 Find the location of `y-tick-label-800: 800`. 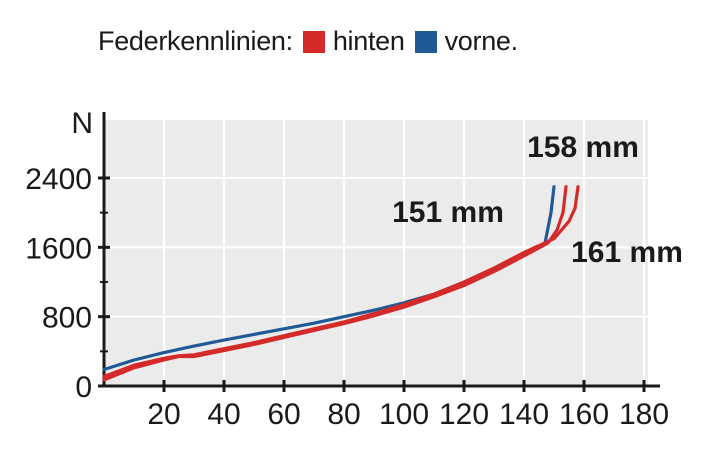

y-tick-label-800: 800 is located at coordinates (67, 318).